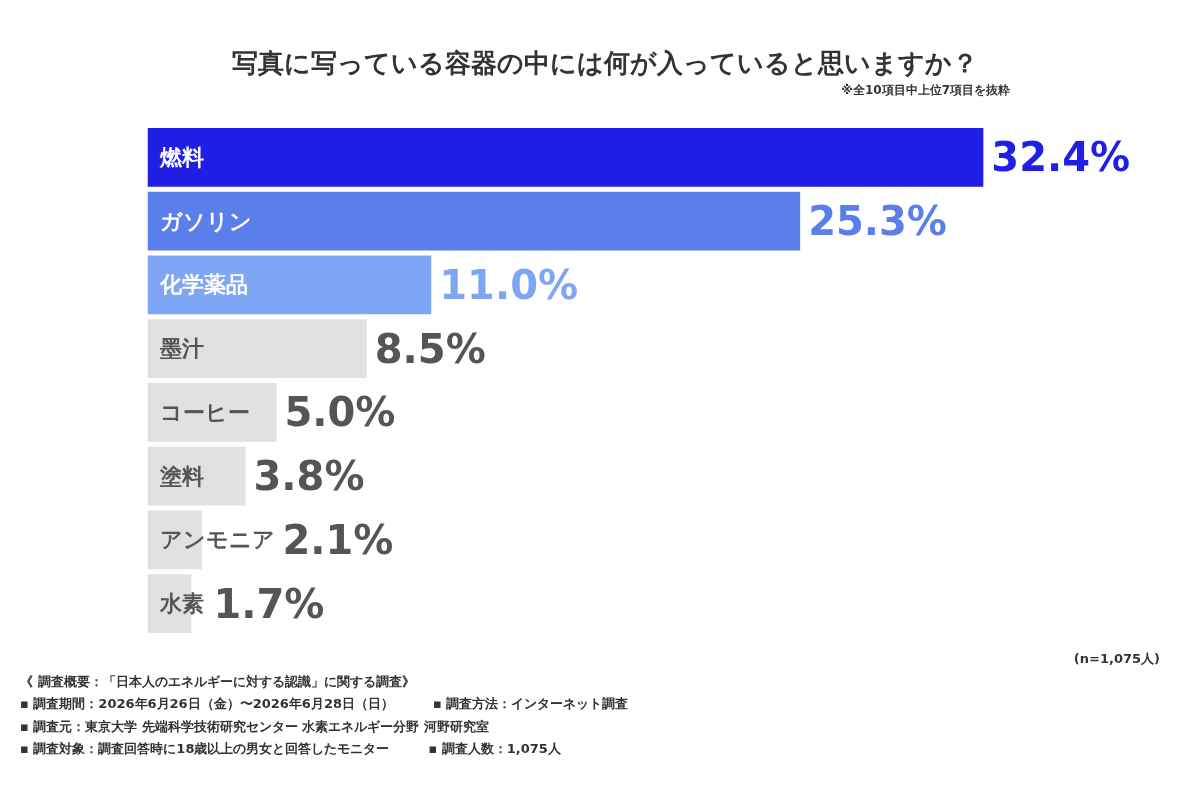 This screenshot has height=800, width=1200. What do you see at coordinates (205, 221) in the screenshot?
I see `y-tick-label: ガソリン` at bounding box center [205, 221].